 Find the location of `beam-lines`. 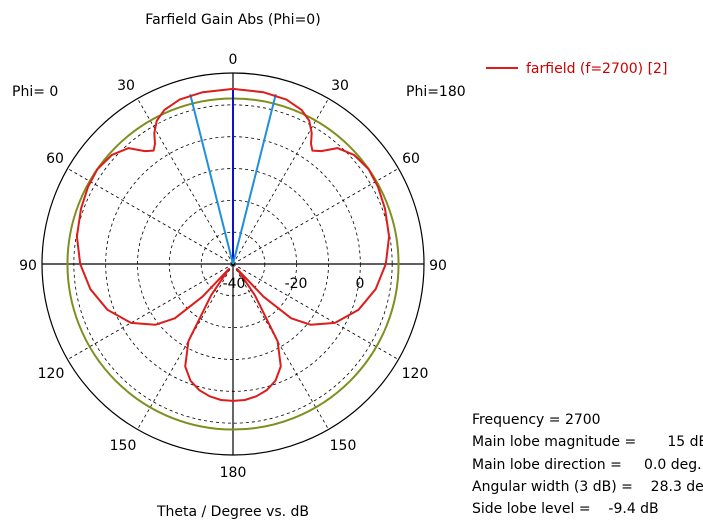

beam-lines is located at coordinates (233, 176).